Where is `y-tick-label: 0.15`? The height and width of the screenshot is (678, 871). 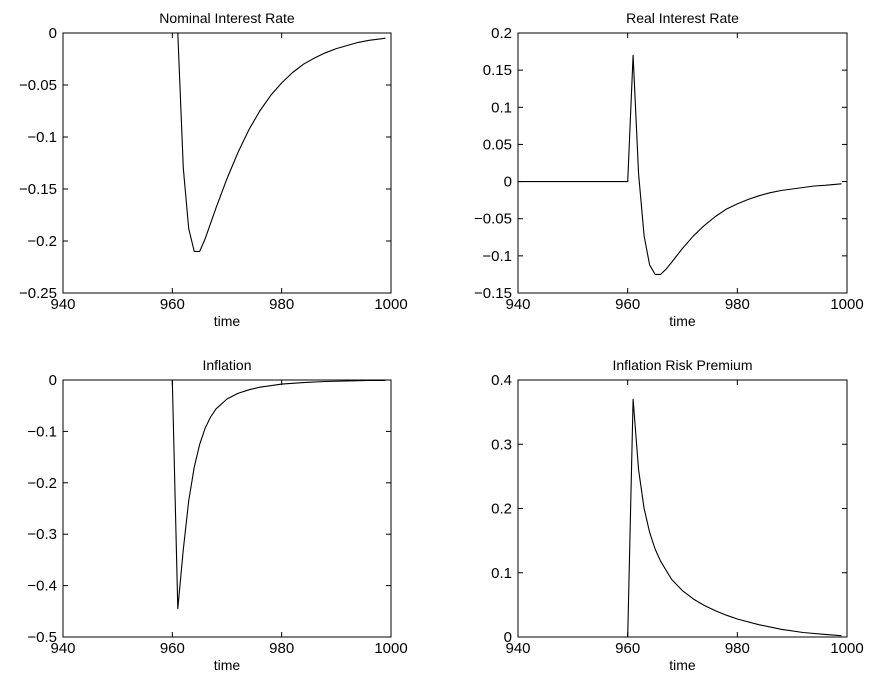
y-tick-label: 0.15 is located at coordinates (497, 70).